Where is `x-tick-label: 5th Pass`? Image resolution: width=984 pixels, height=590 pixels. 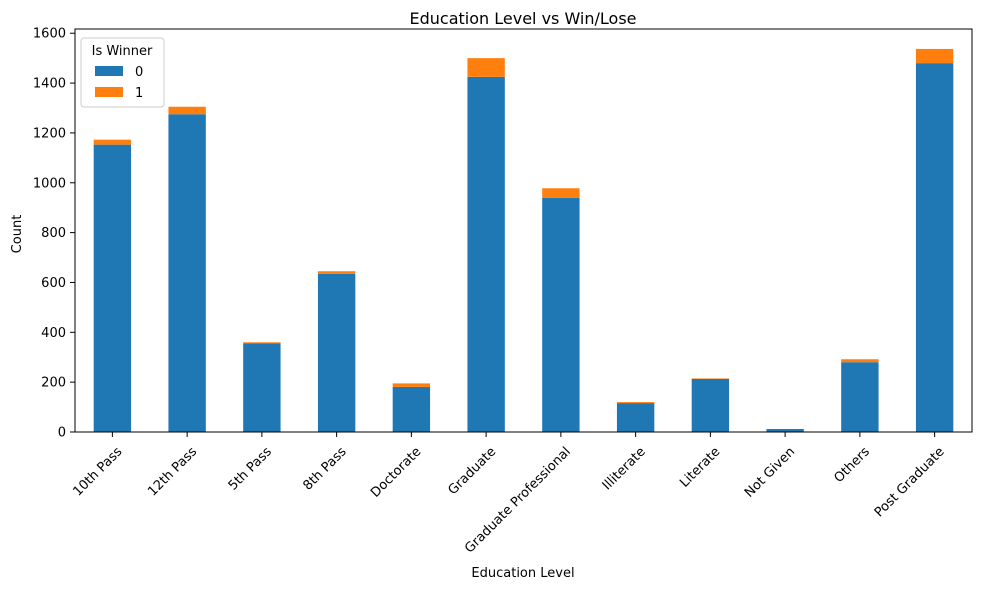
x-tick-label: 5th Pass is located at coordinates (250, 468).